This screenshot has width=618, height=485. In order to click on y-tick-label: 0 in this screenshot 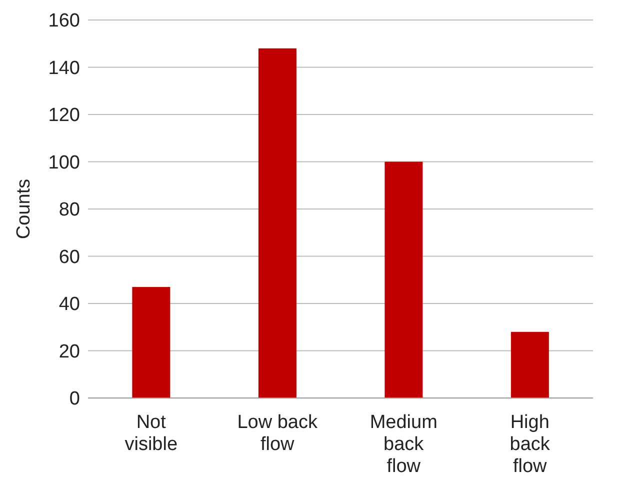, I will do `click(74, 399)`.